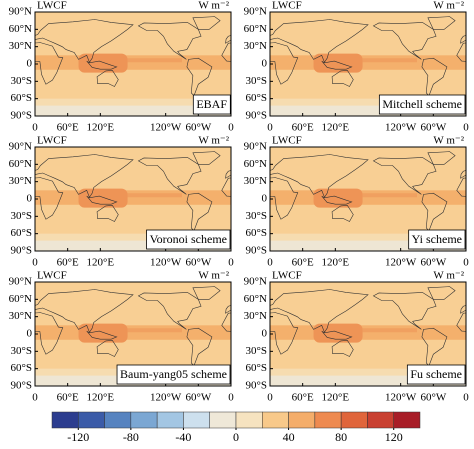  What do you see at coordinates (131, 437) in the screenshot?
I see `colorbar-tick-label: -80` at bounding box center [131, 437].